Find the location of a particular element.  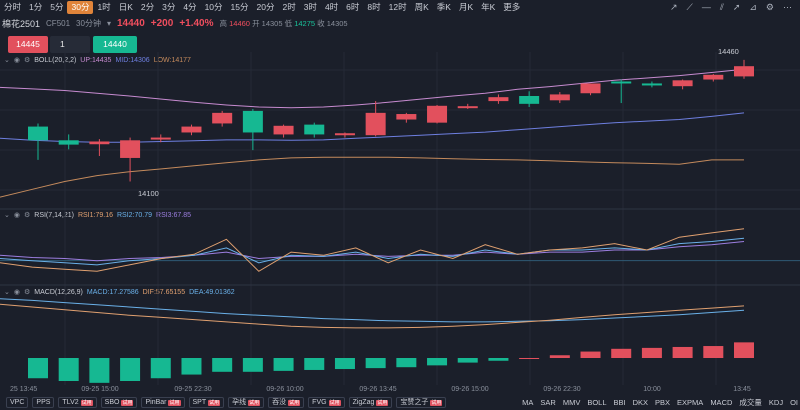

time-label: 09-26 13:45 is located at coordinates (377, 389).